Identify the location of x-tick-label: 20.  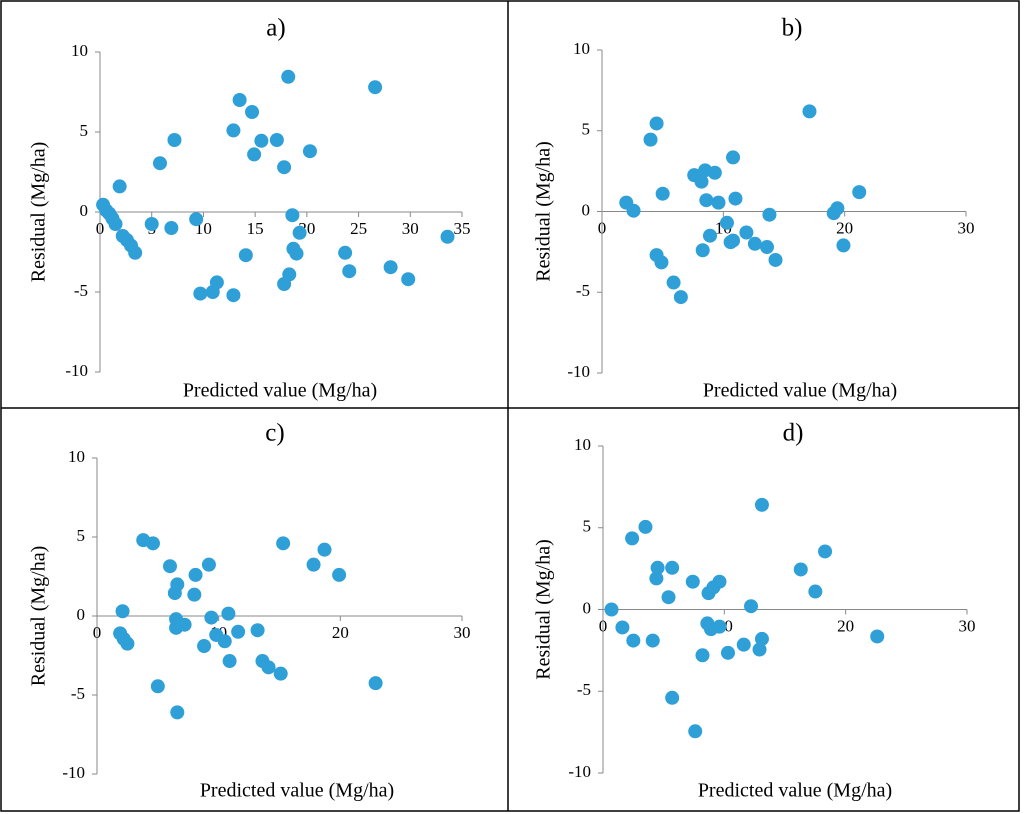
(340, 632).